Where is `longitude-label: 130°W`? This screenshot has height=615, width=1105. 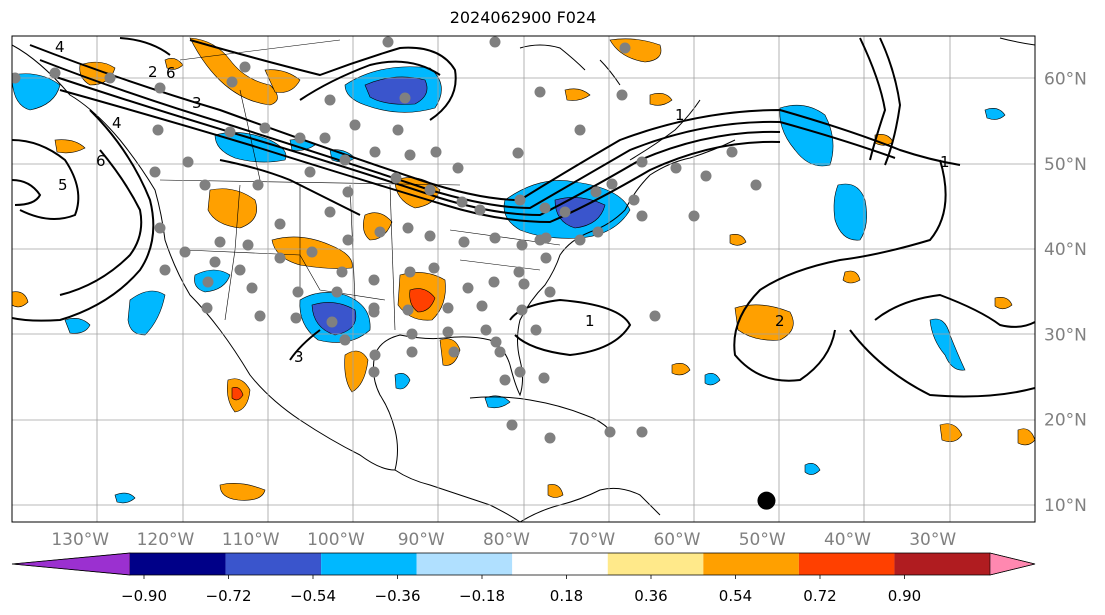 longitude-label: 130°W is located at coordinates (80, 540).